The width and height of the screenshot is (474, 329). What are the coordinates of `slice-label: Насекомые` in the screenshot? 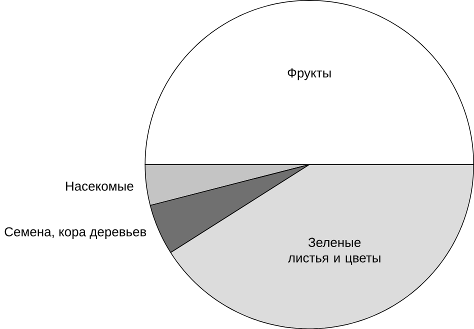 It's located at (100, 186).